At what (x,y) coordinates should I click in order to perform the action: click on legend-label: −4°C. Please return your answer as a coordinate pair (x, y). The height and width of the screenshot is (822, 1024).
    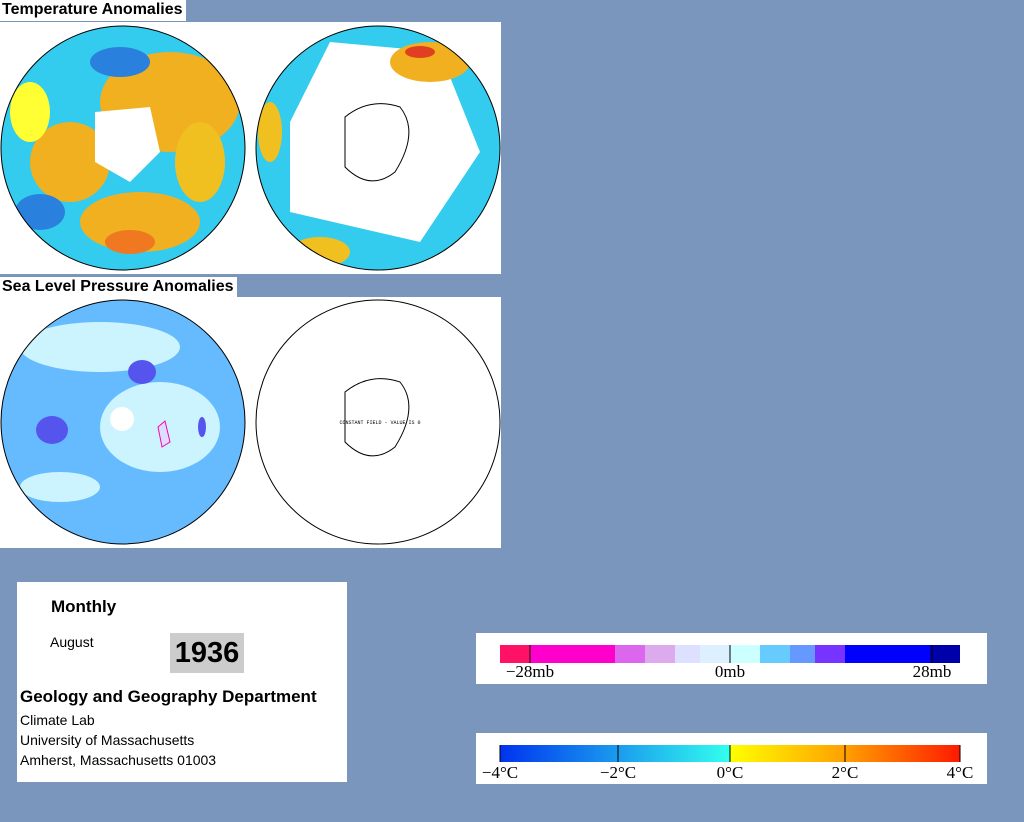
    Looking at the image, I should click on (500, 772).